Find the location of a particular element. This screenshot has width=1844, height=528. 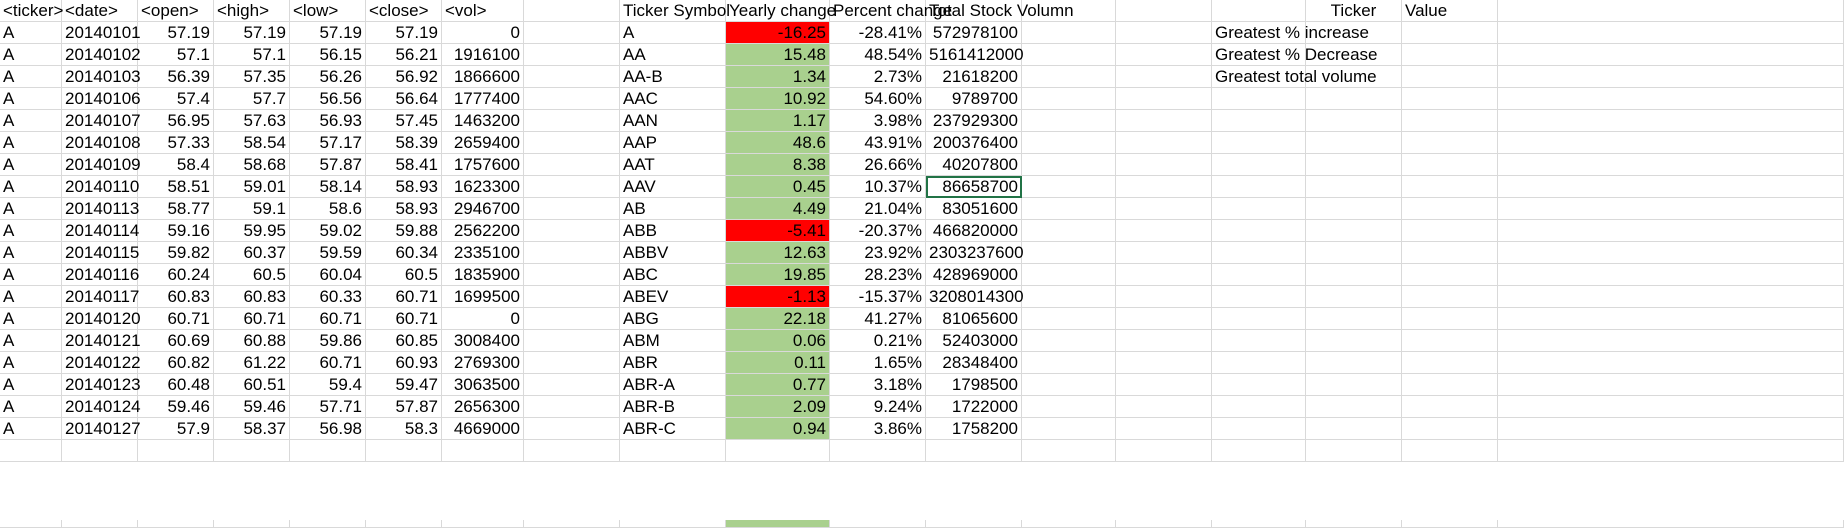

data-cell: 56.98 is located at coordinates (328, 429).